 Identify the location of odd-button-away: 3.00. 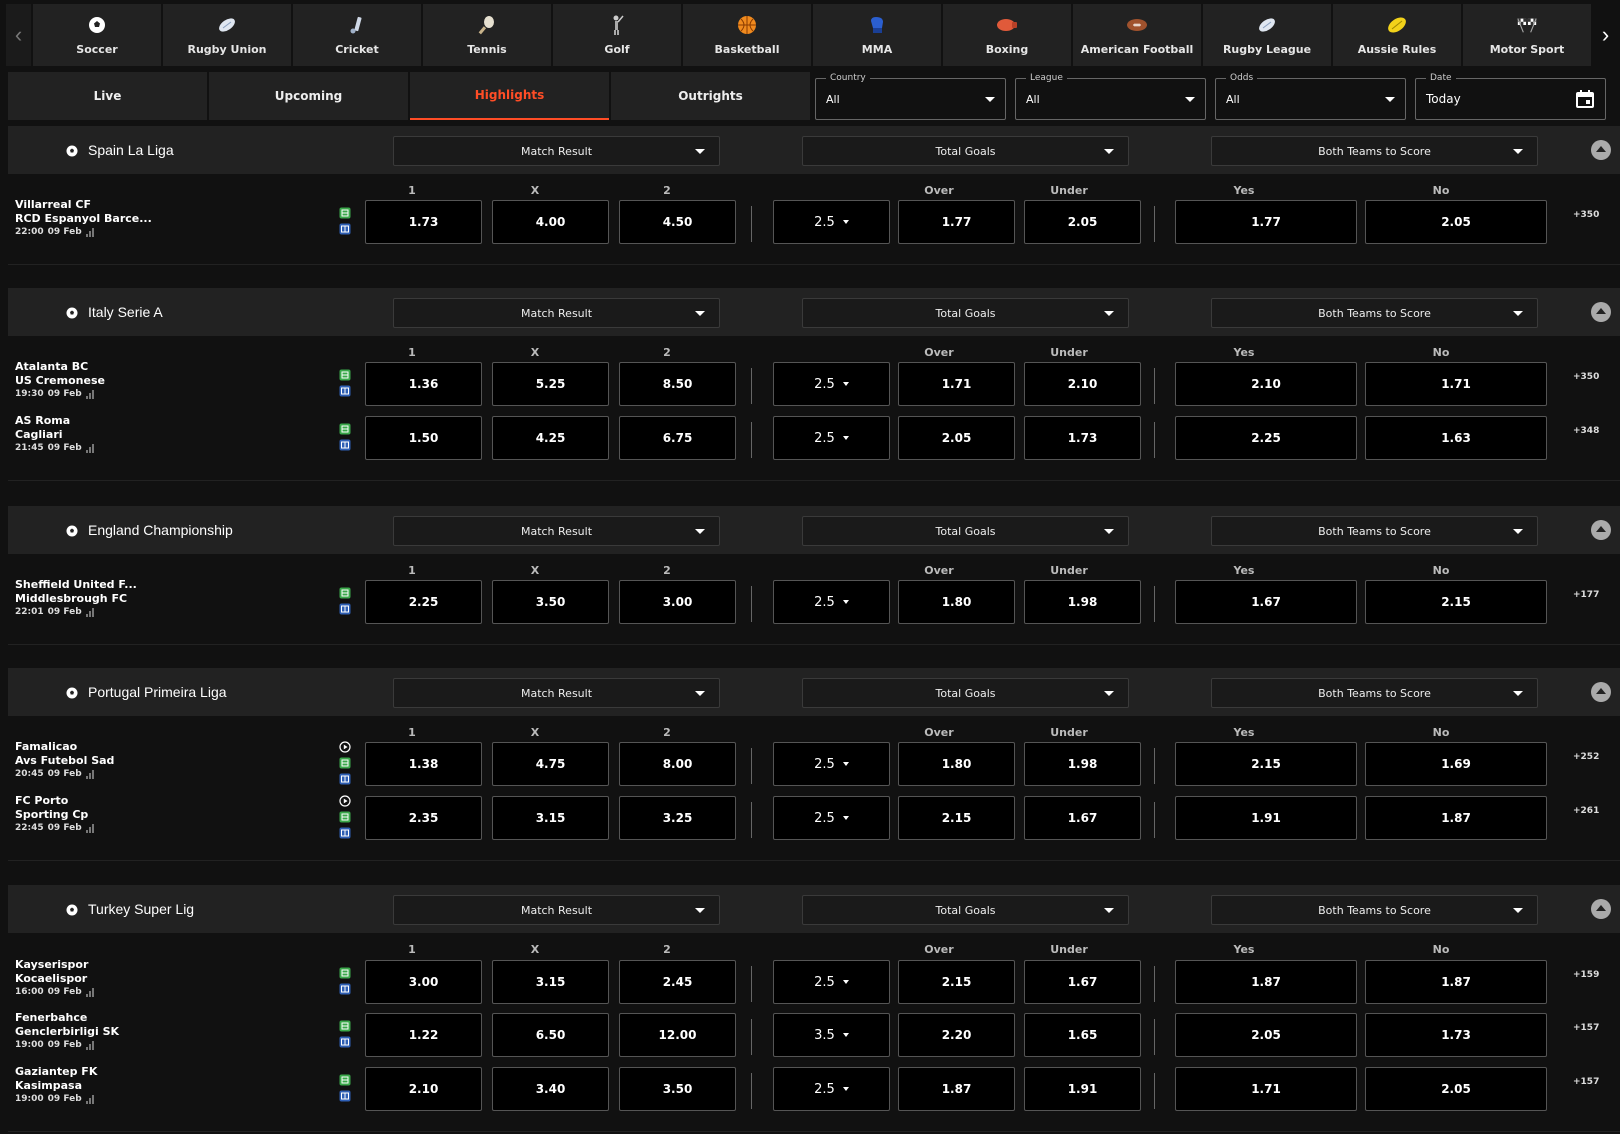
(677, 602).